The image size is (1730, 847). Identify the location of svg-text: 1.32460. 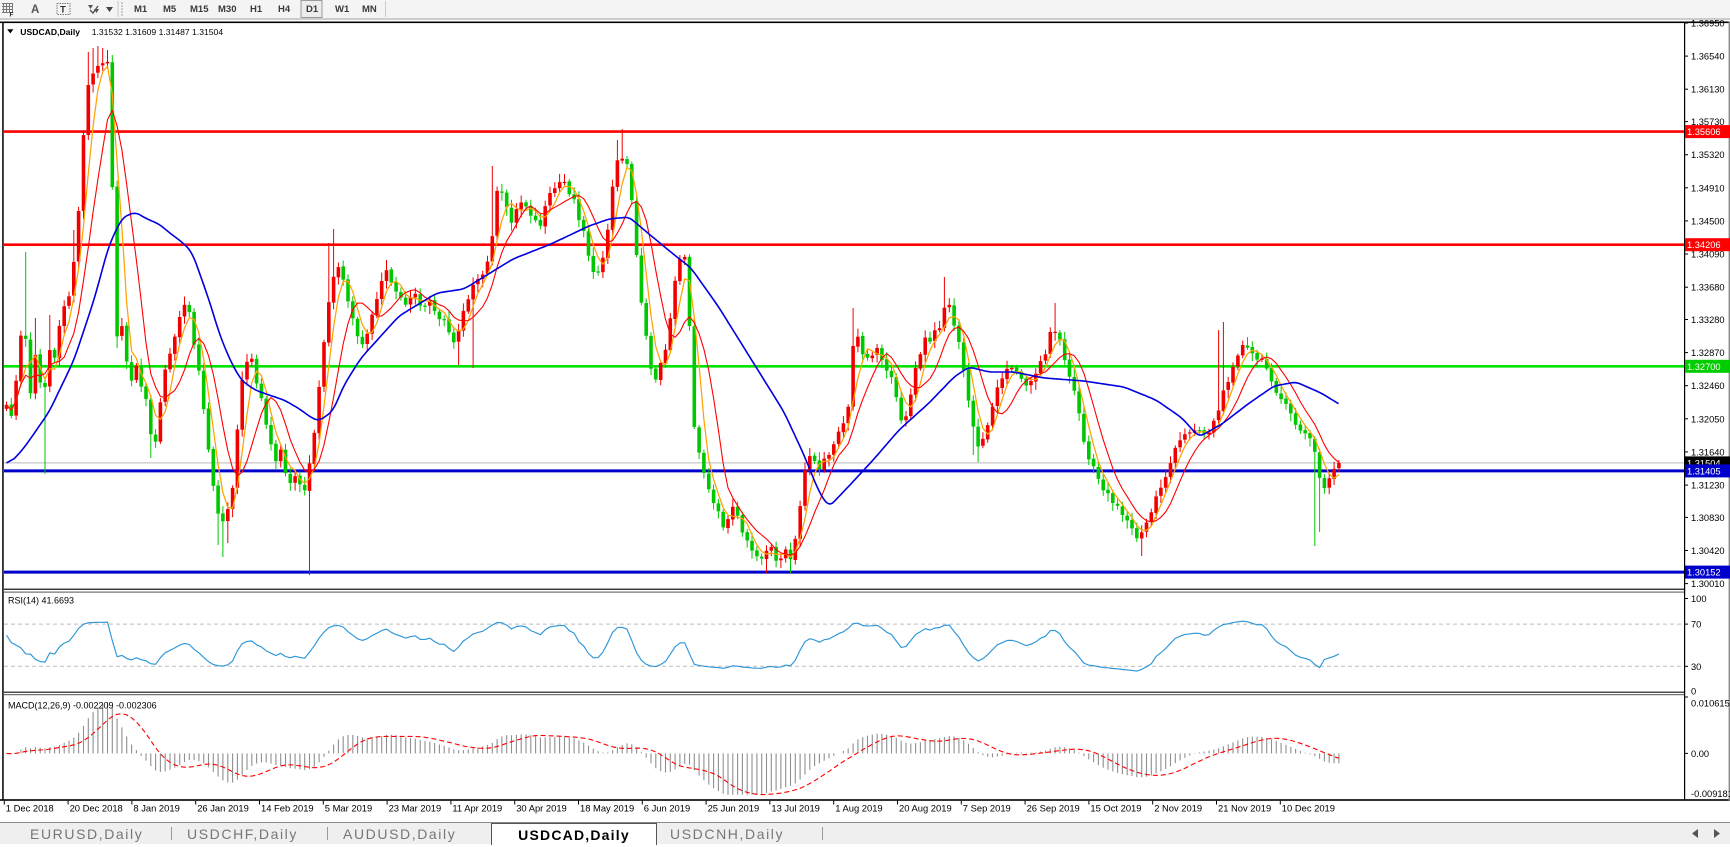
(1708, 386).